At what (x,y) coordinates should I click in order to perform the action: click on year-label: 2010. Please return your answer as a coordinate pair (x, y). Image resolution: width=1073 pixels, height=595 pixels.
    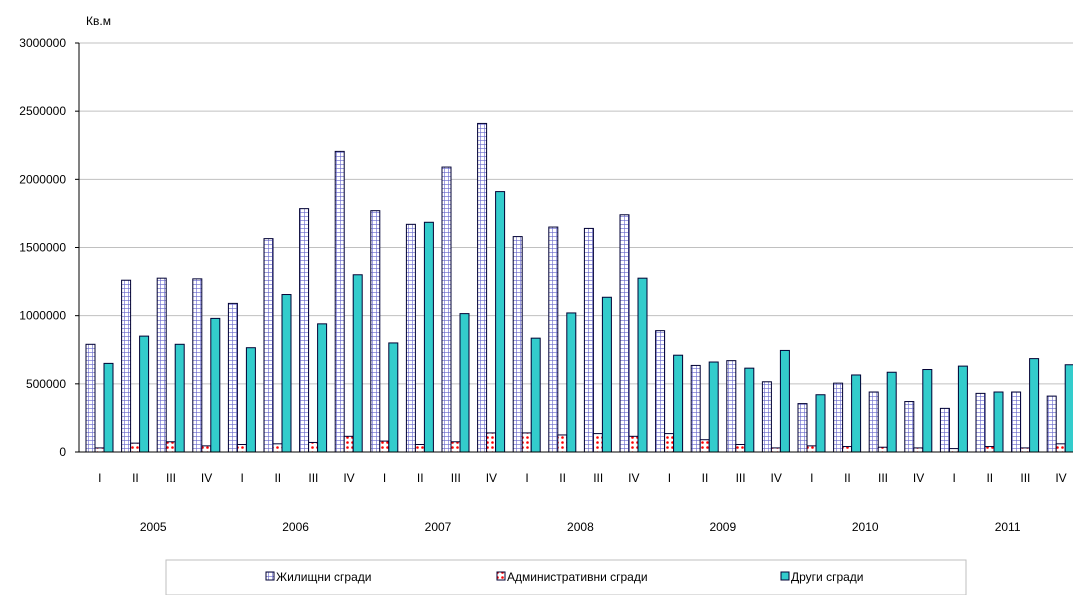
    Looking at the image, I should click on (865, 527).